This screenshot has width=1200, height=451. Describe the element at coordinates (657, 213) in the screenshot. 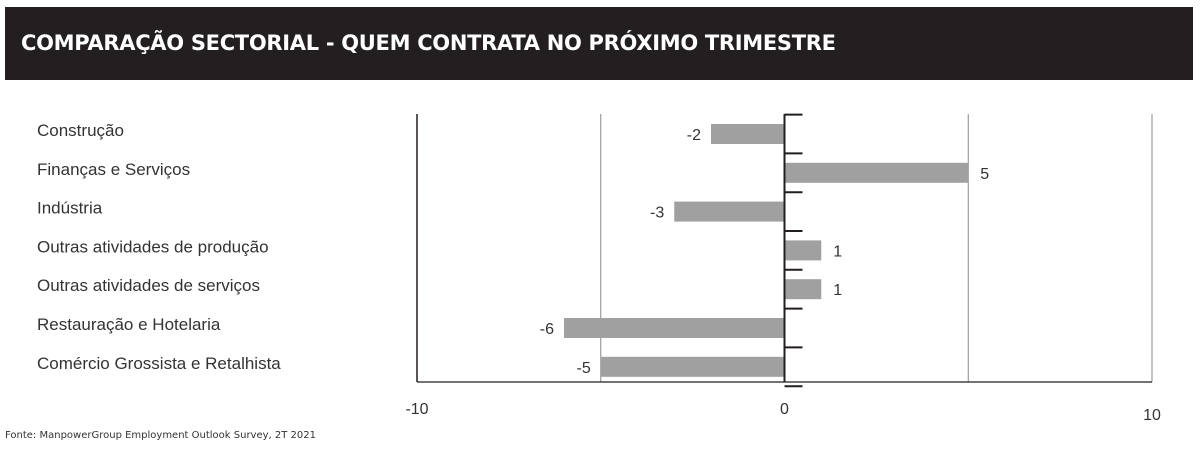

I see `data-label: -3` at that location.